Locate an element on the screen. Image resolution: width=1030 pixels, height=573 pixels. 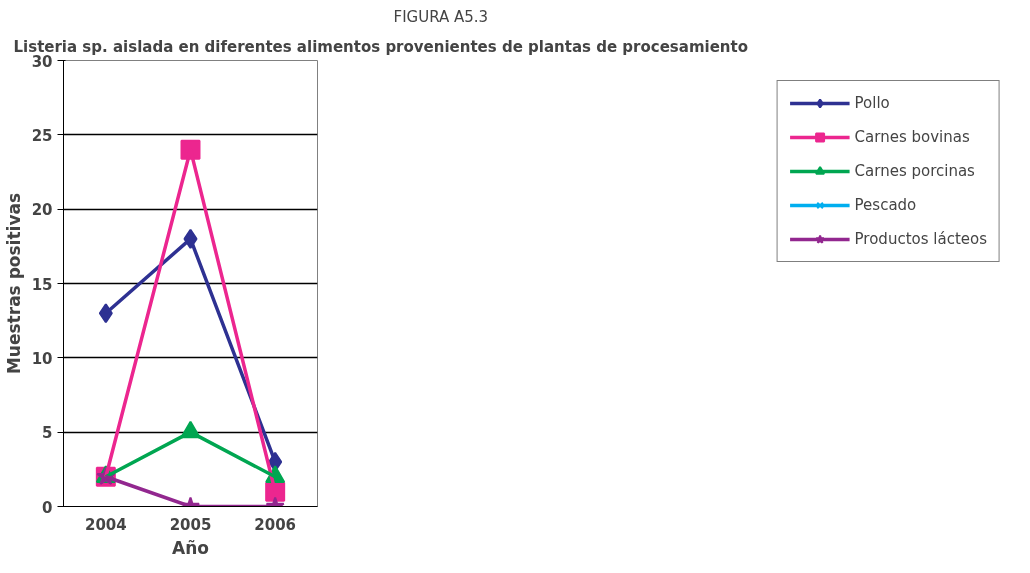
x-tick-label: 2004 is located at coordinates (105, 524).